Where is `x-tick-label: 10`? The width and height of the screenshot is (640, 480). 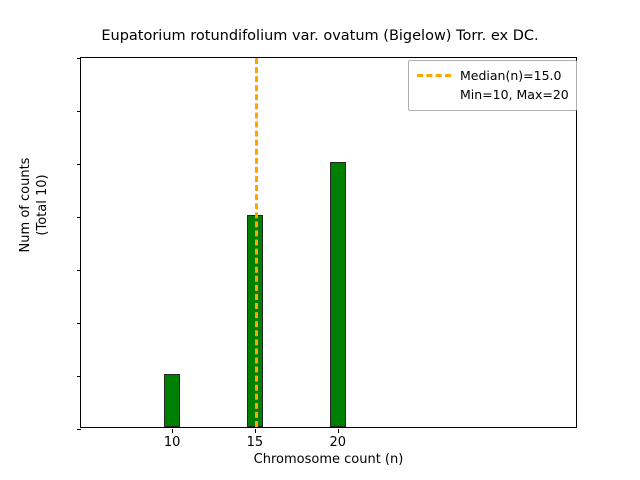 x-tick-label: 10 is located at coordinates (172, 442).